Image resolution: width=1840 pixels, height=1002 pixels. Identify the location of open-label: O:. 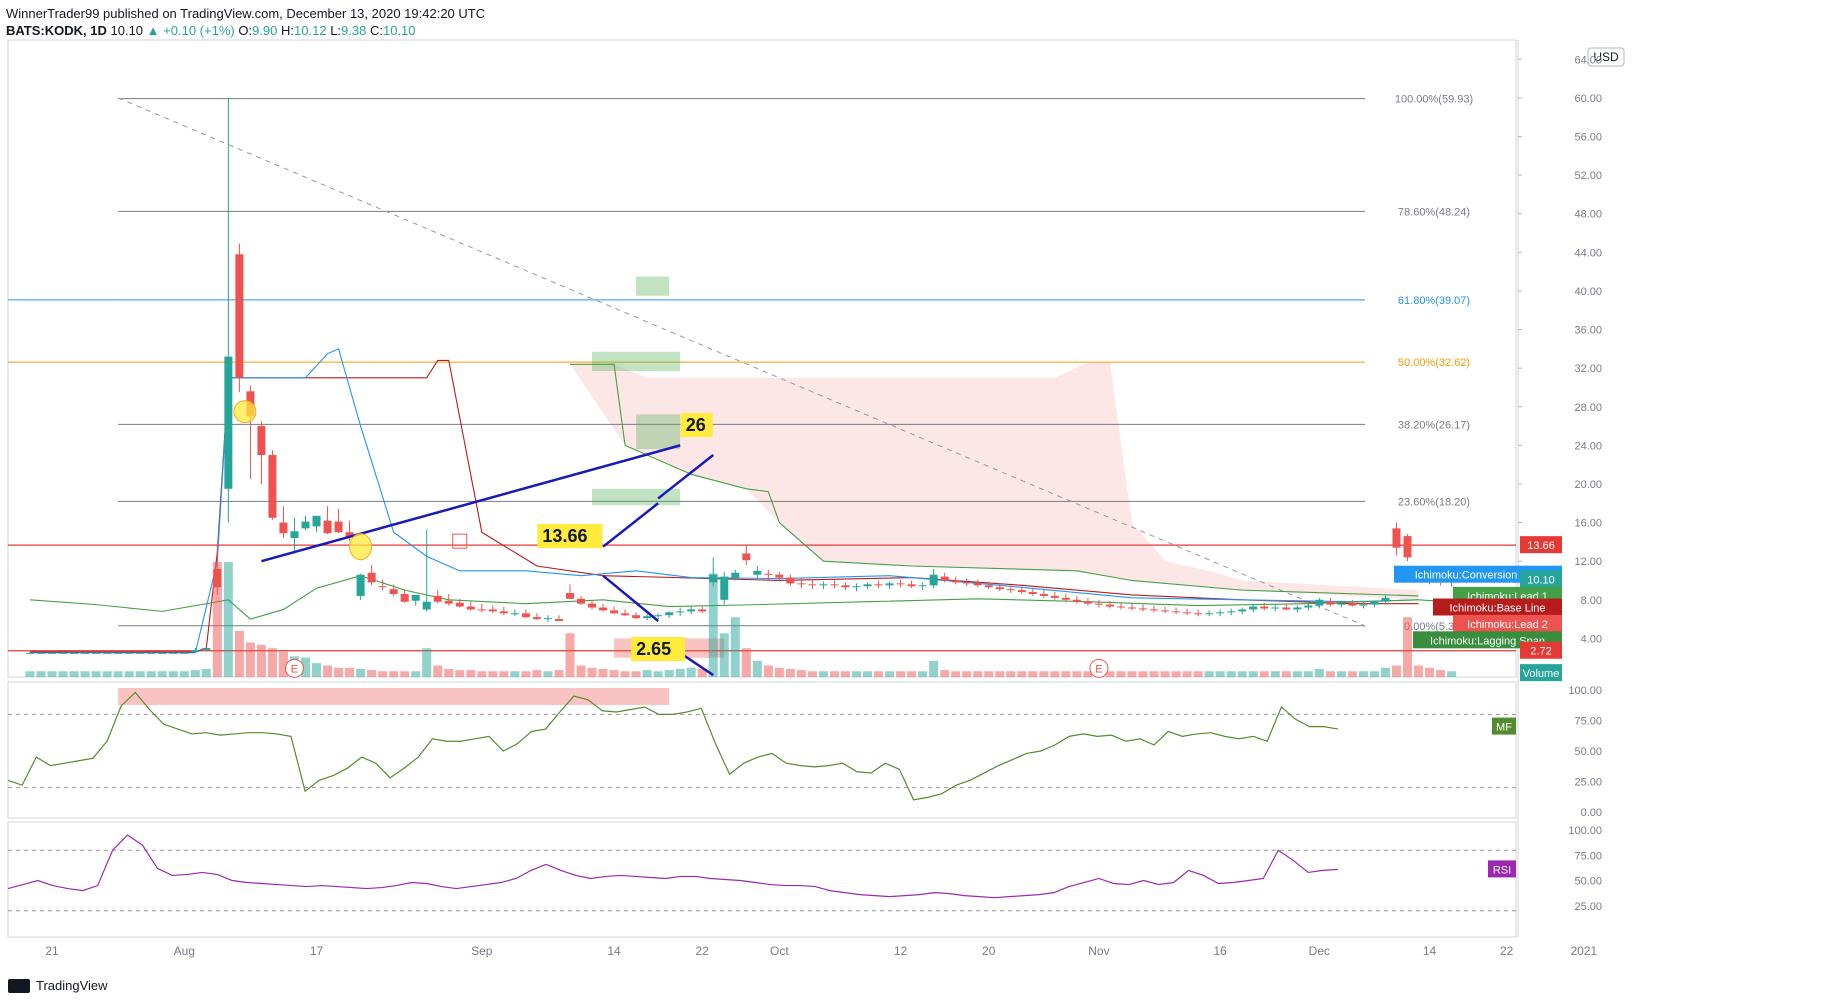
(245, 30).